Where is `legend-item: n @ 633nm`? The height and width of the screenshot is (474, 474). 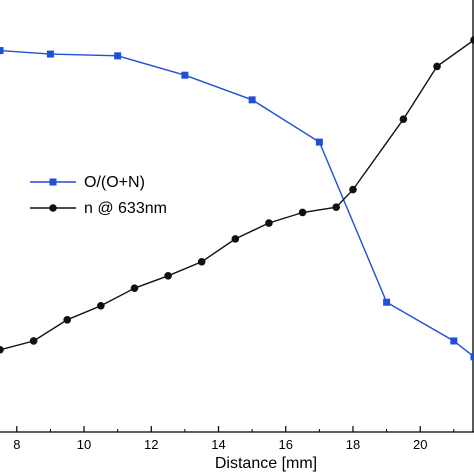 legend-item: n @ 633nm is located at coordinates (98, 208).